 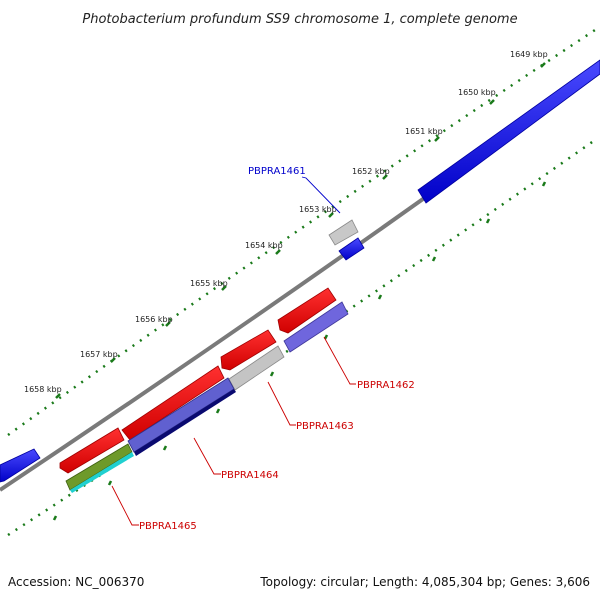 What do you see at coordinates (424, 131) in the screenshot?
I see `scale-label: 1651 kbp` at bounding box center [424, 131].